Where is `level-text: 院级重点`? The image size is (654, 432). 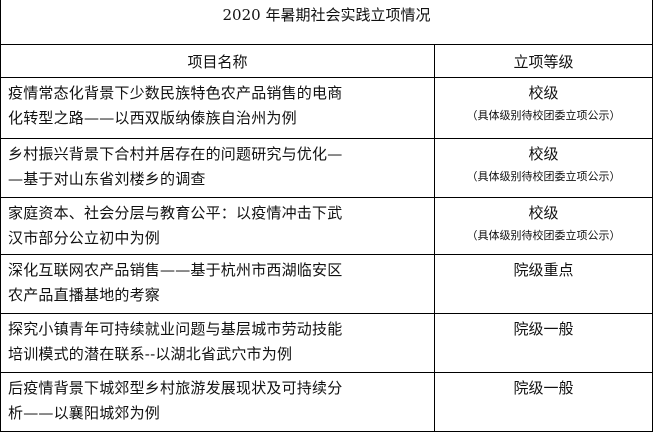 level-text: 院级重点 is located at coordinates (543, 269).